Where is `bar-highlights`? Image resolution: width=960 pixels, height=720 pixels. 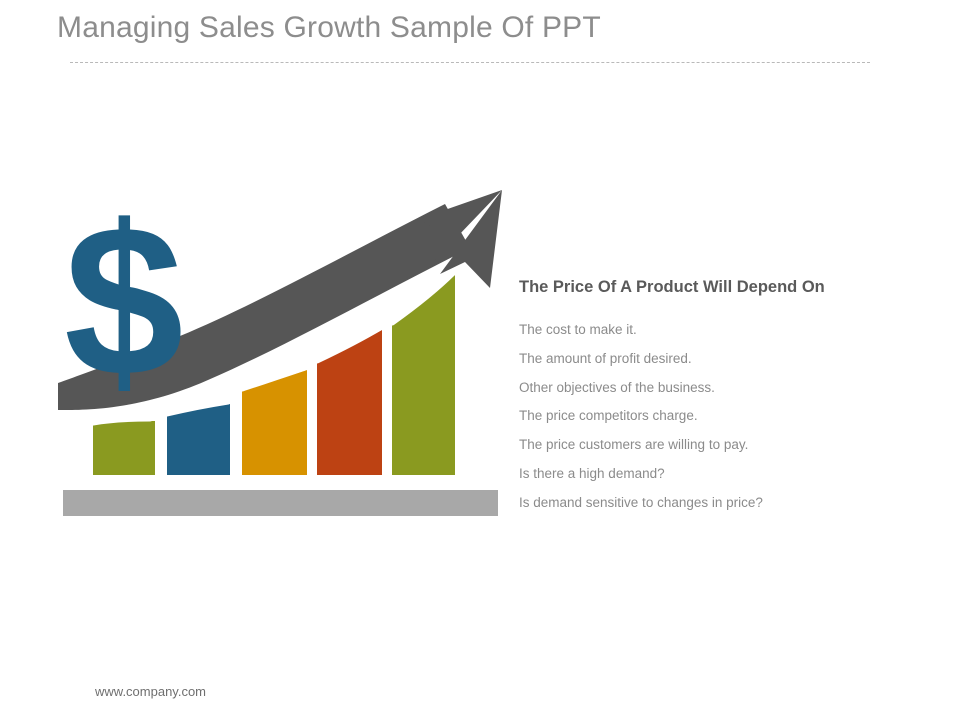 bar-highlights is located at coordinates (273, 347).